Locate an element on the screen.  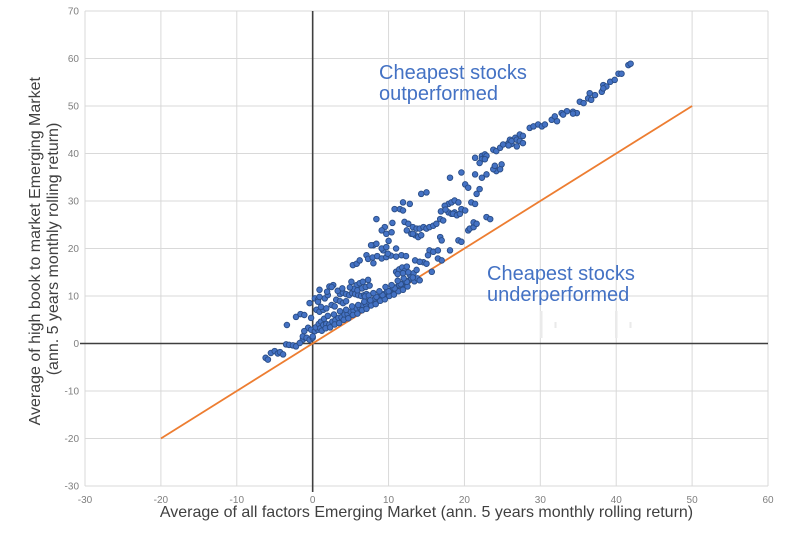
y-axis-tick-labels: -30 -20 -10 0 10 20 30 40 50 60 70 is located at coordinates (72, 250).